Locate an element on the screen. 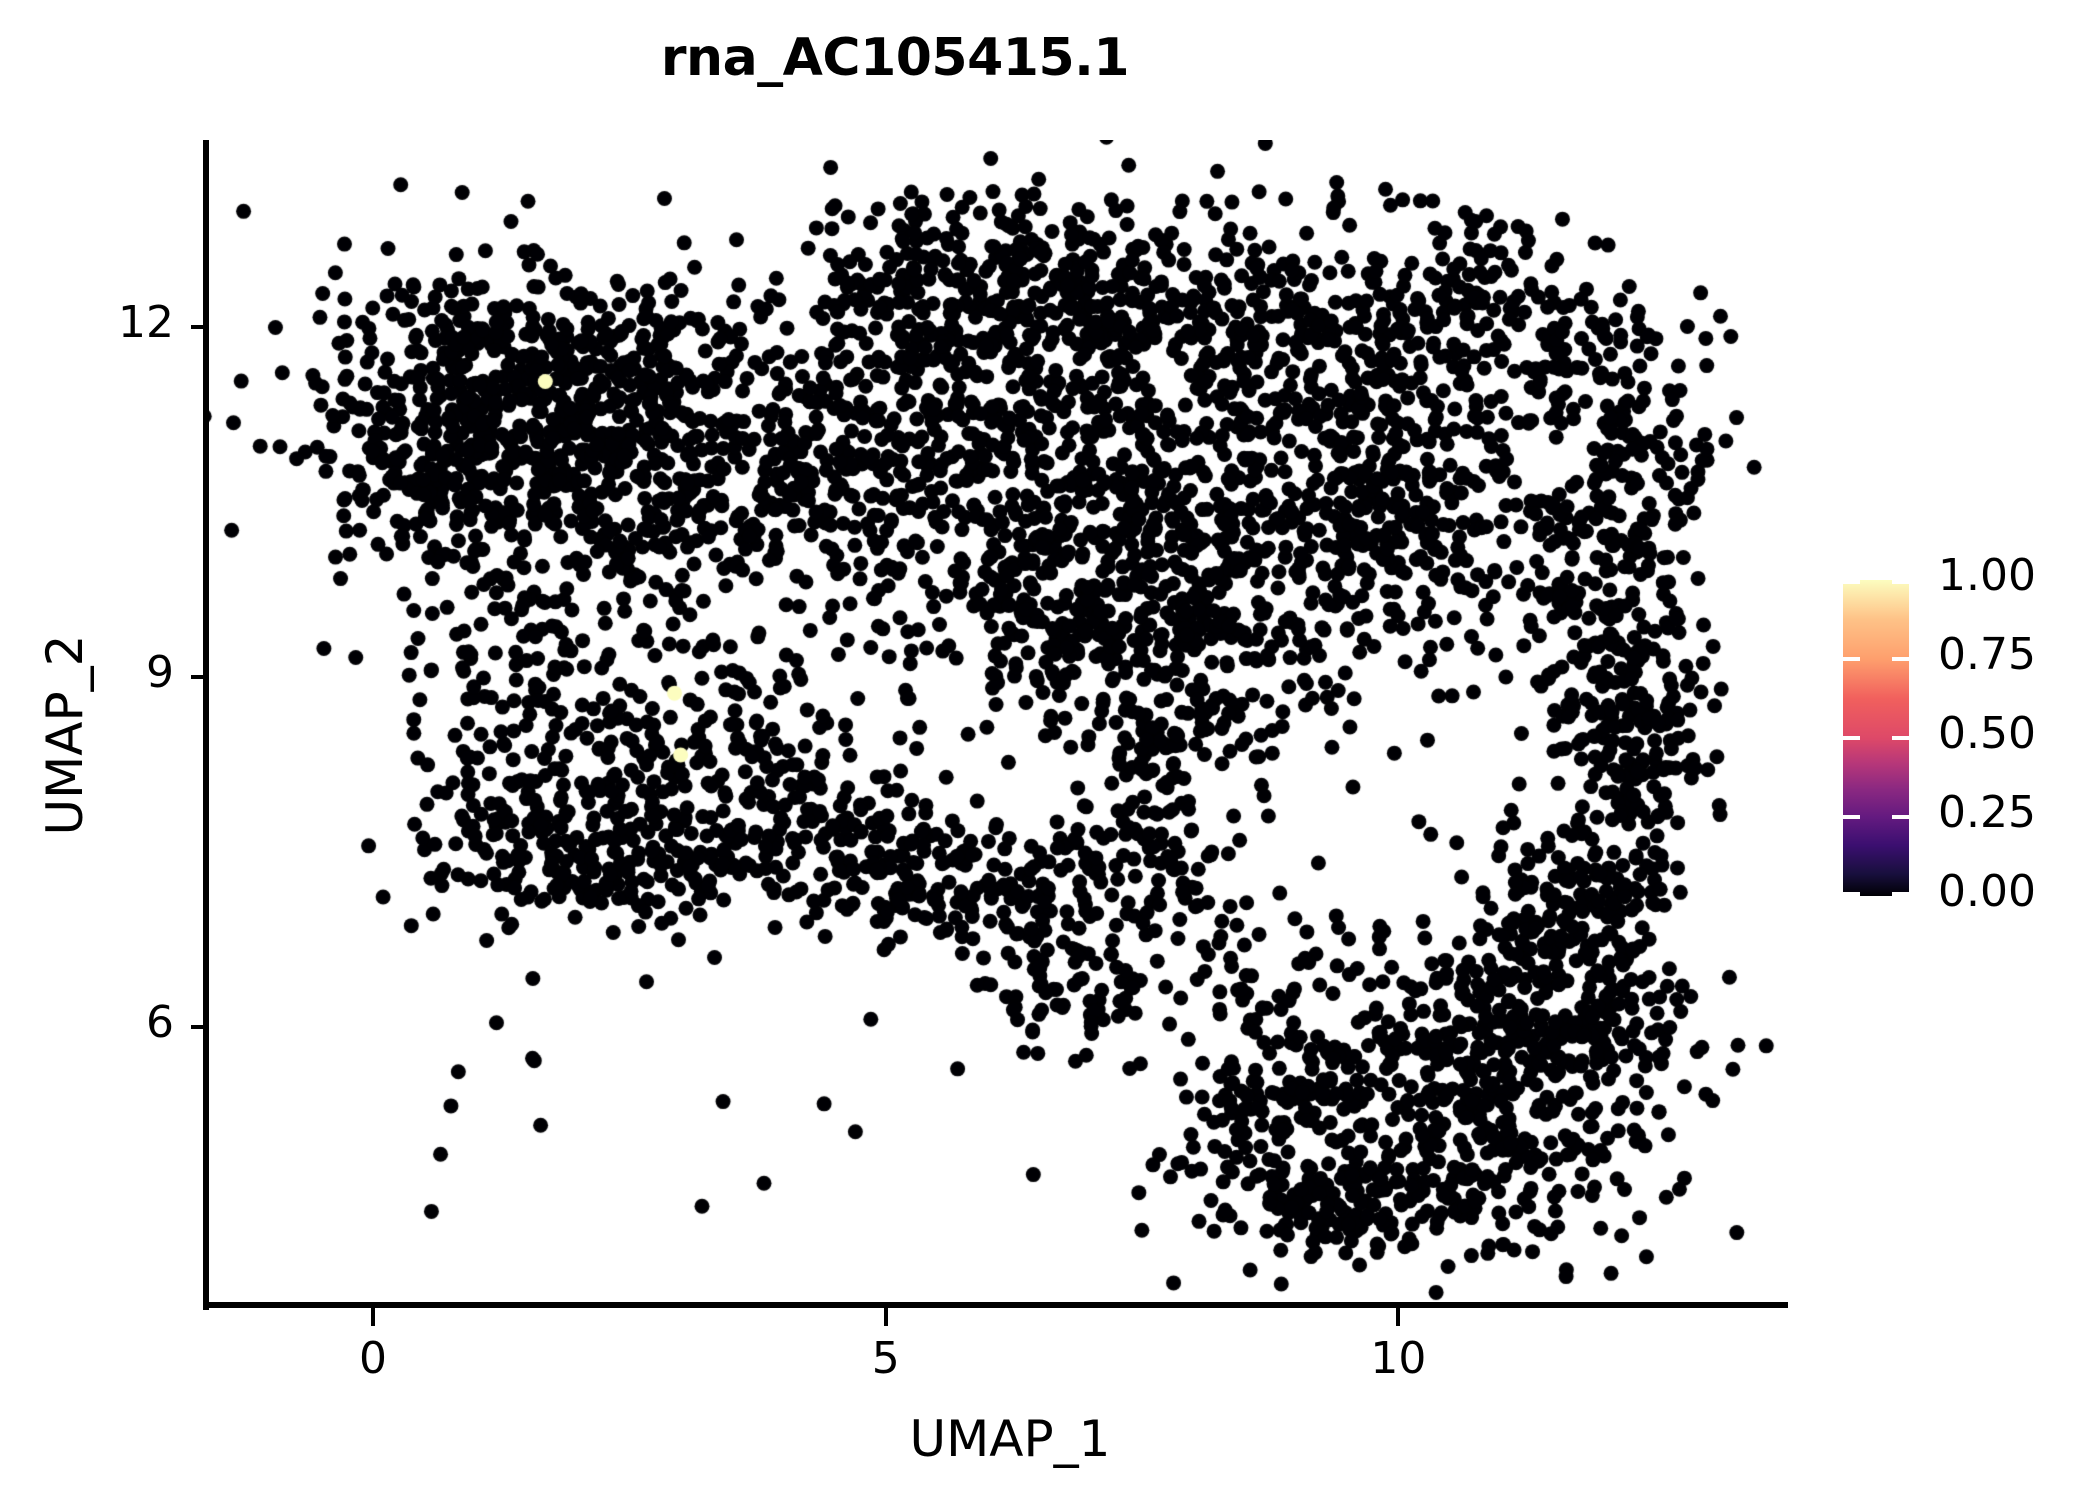 The image size is (2100, 1500). colorbar-tick-label: 0.75 is located at coordinates (1987, 654).